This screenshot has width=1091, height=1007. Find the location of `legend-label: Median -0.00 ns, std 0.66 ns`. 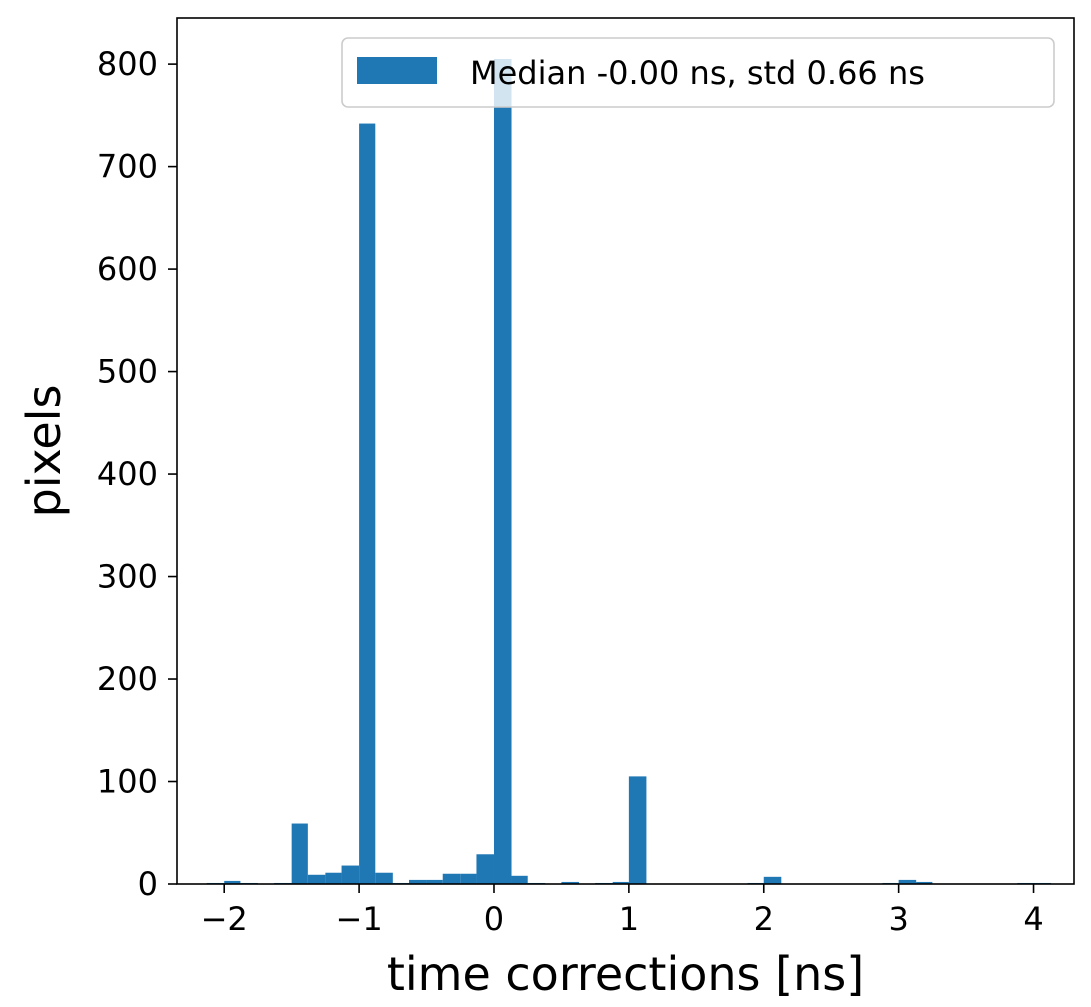

legend-label: Median -0.00 ns, std 0.66 ns is located at coordinates (697, 73).